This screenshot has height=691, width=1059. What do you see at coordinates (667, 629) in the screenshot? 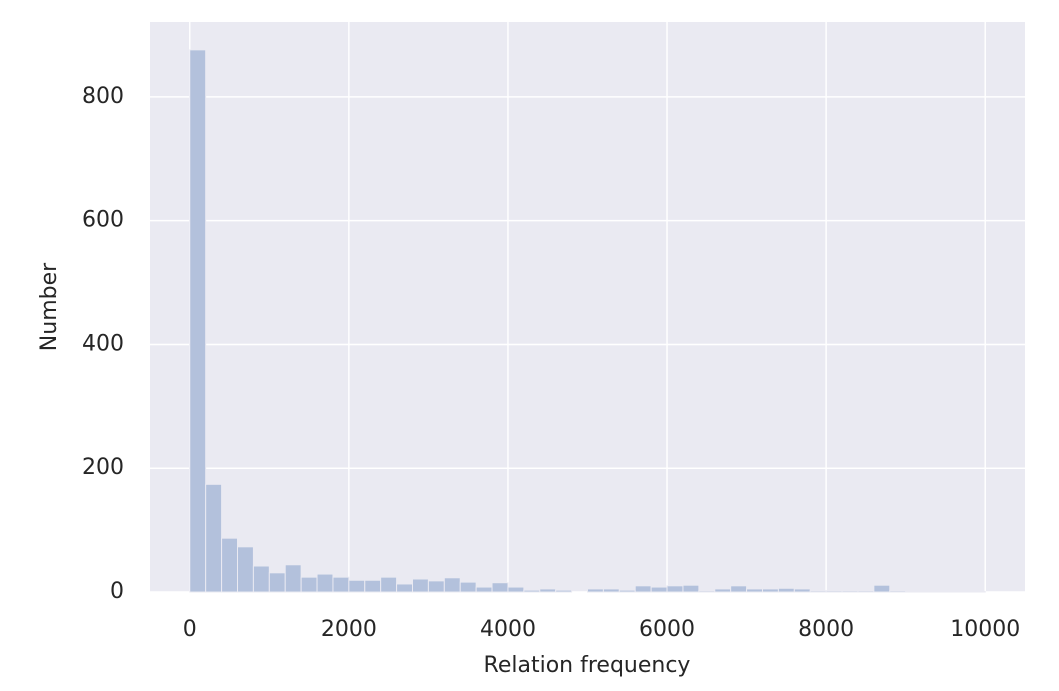
I see `x-tick-label: 6000` at bounding box center [667, 629].